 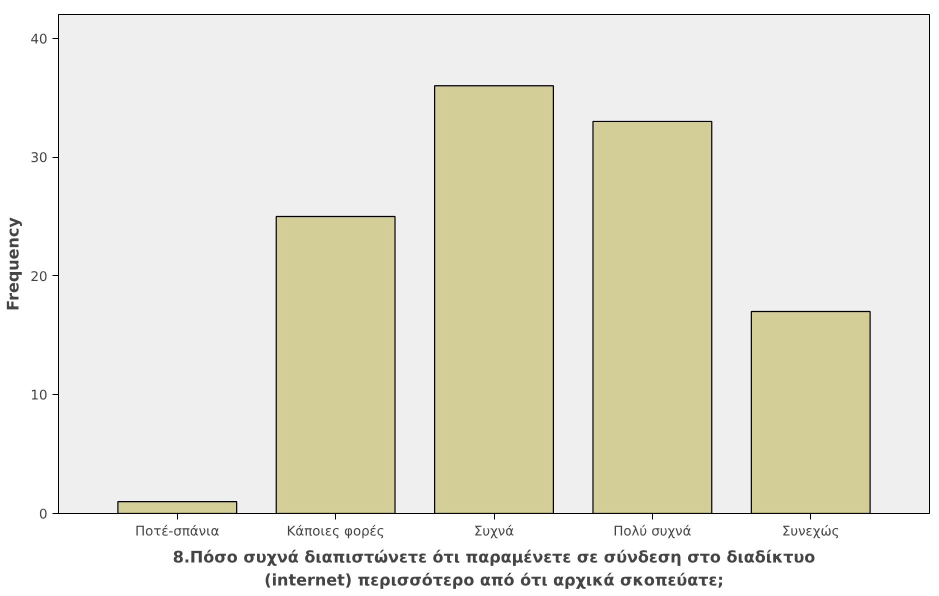 What do you see at coordinates (652, 532) in the screenshot?
I see `x-tick-label: Πολύ συχνά` at bounding box center [652, 532].